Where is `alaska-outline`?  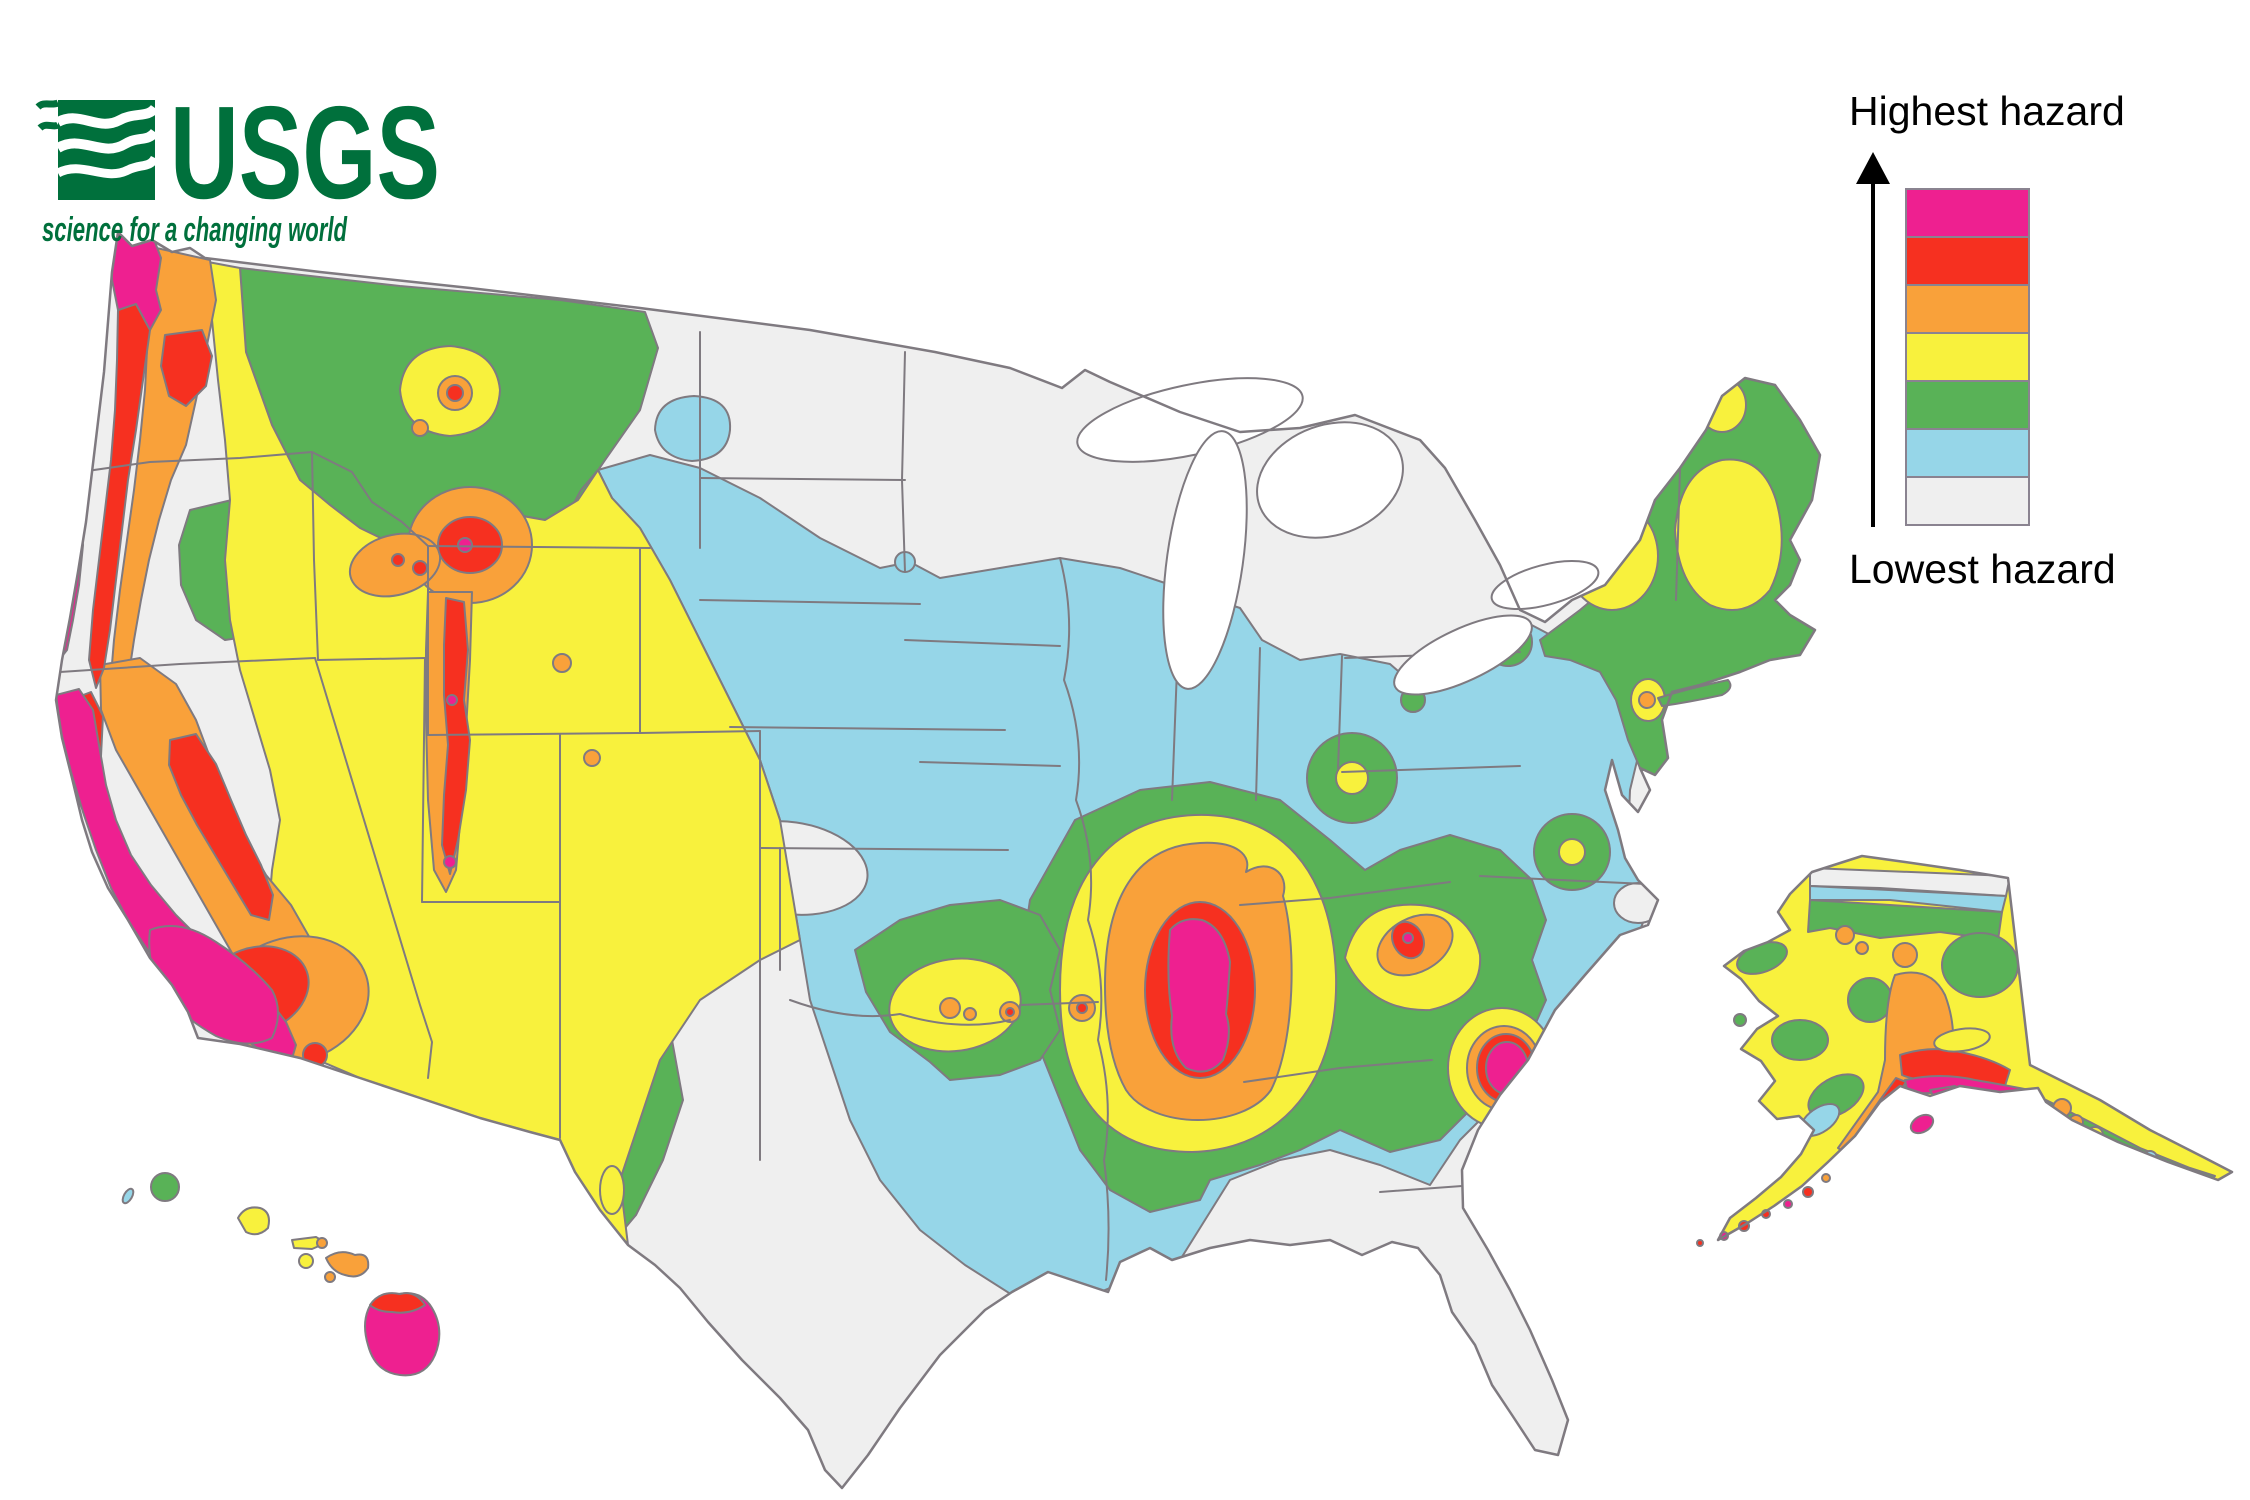 alaska-outline is located at coordinates (1975, 1048).